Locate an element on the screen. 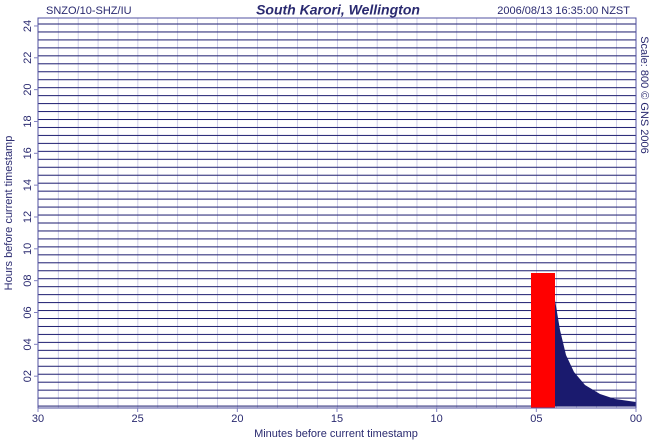 The width and height of the screenshot is (652, 442). y-tick-label: 10 is located at coordinates (28, 249).